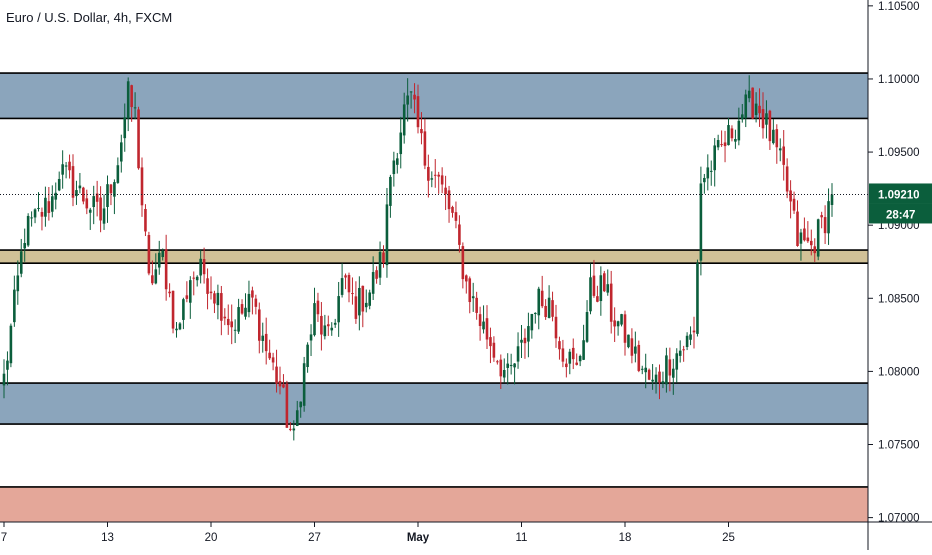  What do you see at coordinates (899, 299) in the screenshot?
I see `y-tick-label: 1.08500` at bounding box center [899, 299].